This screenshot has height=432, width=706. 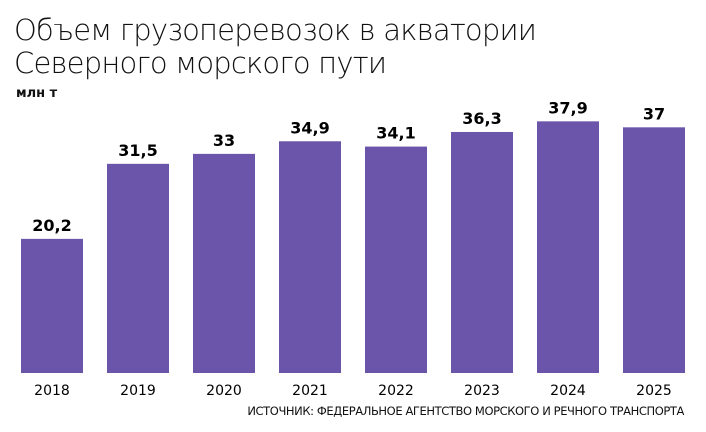 I want to click on chart-title-line-2: Северного морского пути, so click(x=200, y=63).